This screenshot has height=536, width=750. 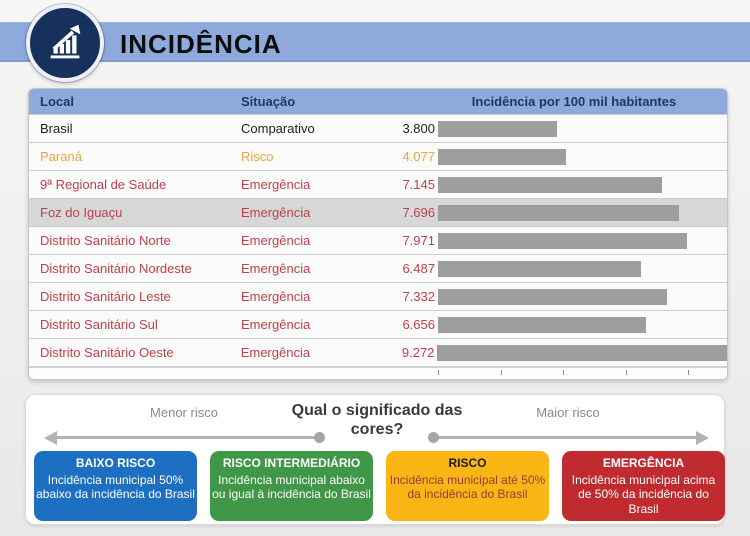 What do you see at coordinates (81, 212) in the screenshot?
I see `row-local: Foz do Iguaçu` at bounding box center [81, 212].